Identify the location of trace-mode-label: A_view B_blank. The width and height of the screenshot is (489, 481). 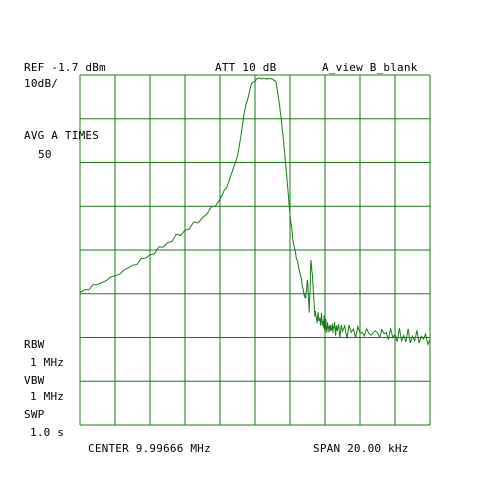
(370, 67).